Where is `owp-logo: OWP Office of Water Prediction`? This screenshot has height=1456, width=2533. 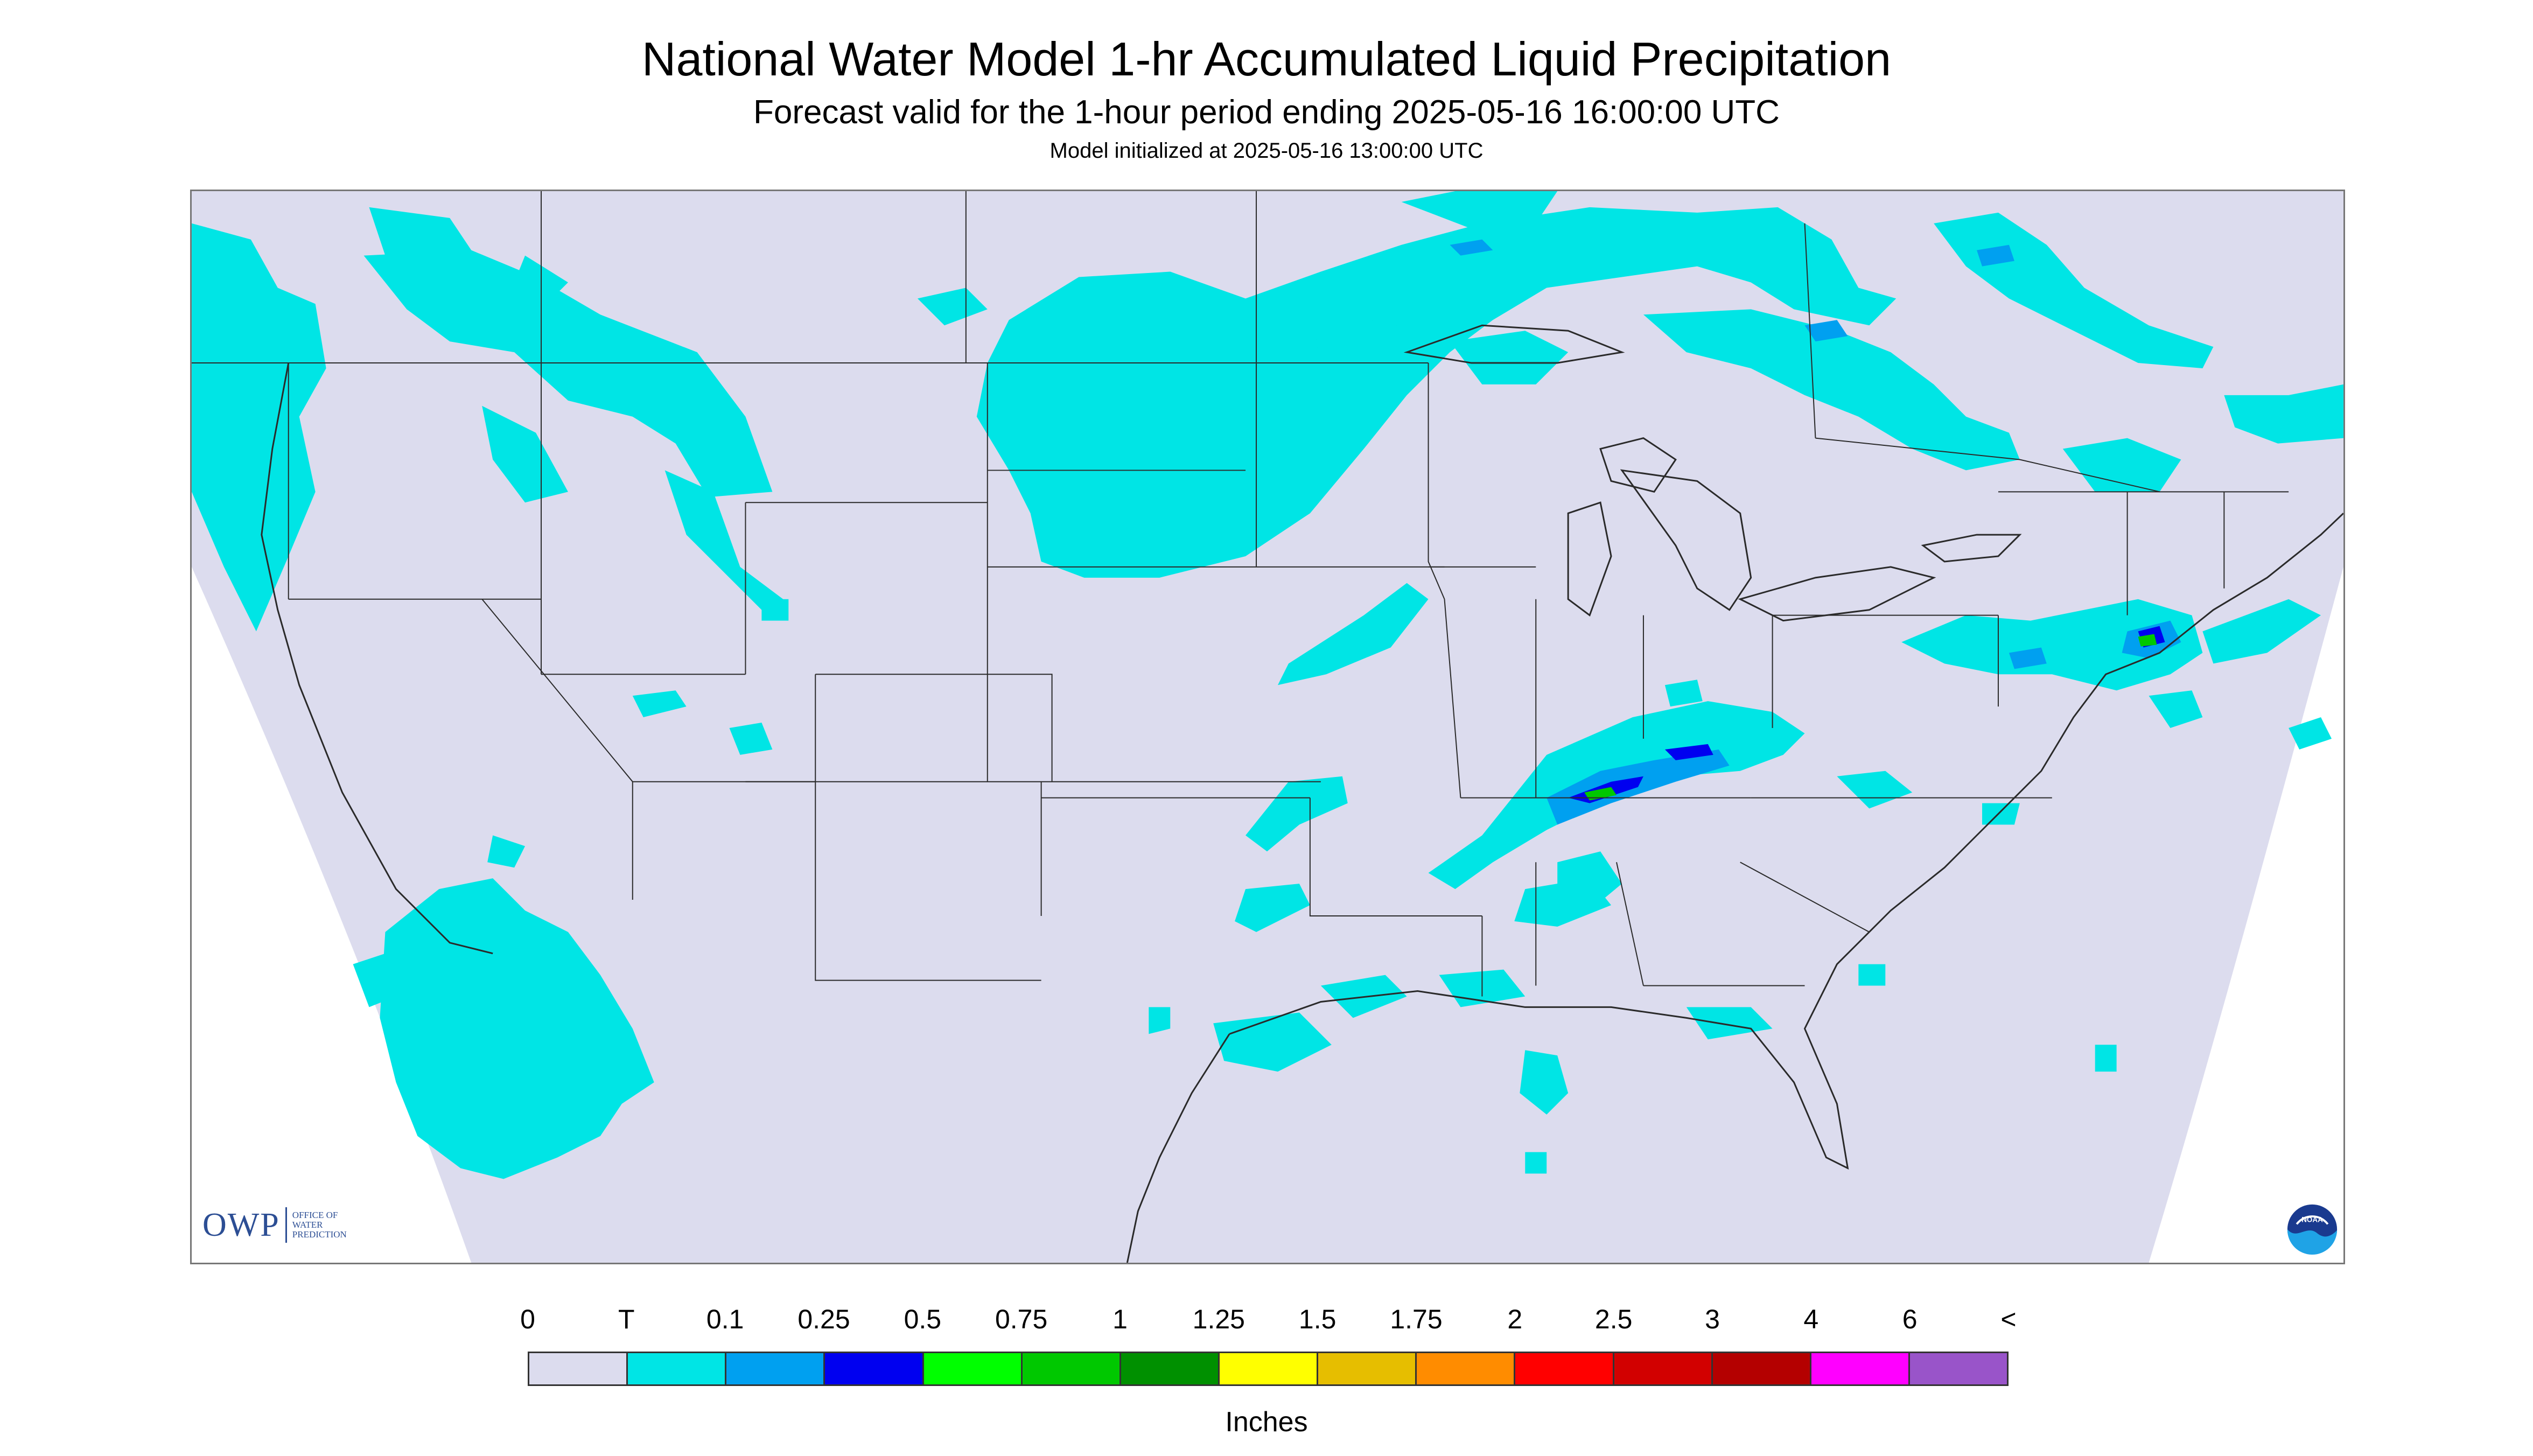 owp-logo: OWP Office of Water Prediction is located at coordinates (274, 1225).